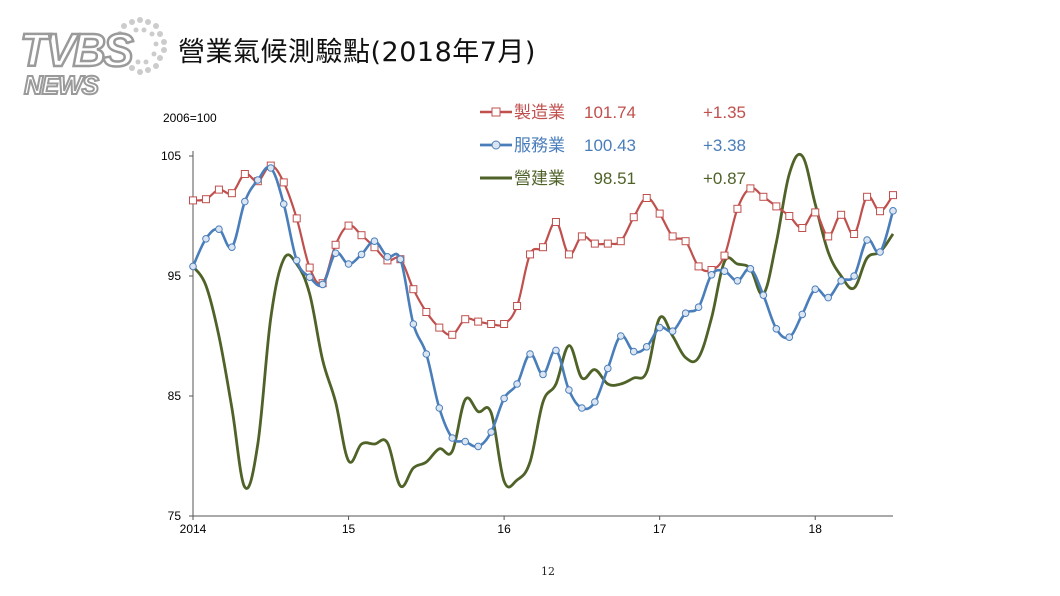 The height and width of the screenshot is (596, 1060). I want to click on page-title: 營業氣候測驗點(2018年7月), so click(357, 52).